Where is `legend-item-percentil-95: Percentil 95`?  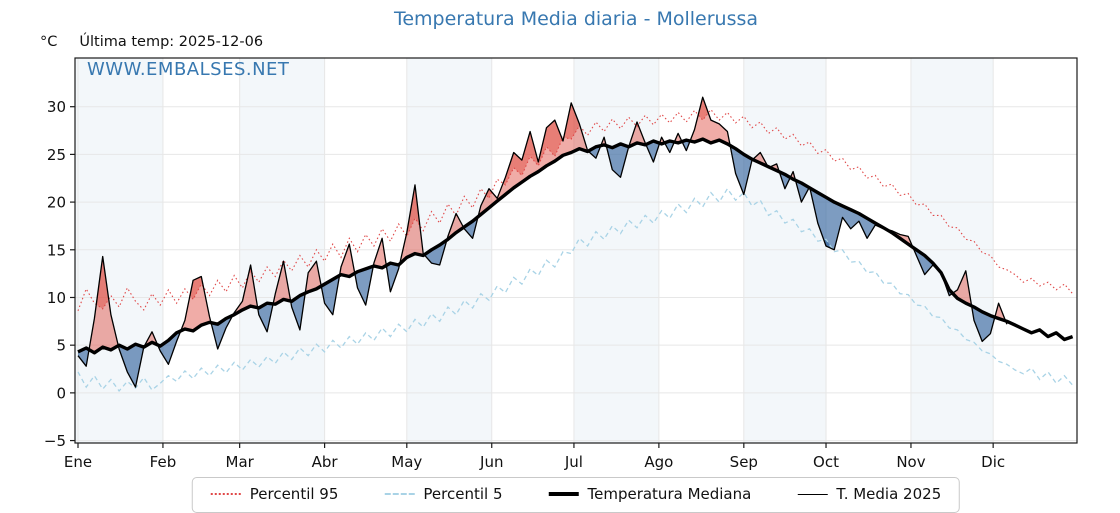
legend-item-percentil-95: Percentil 95 is located at coordinates (274, 494).